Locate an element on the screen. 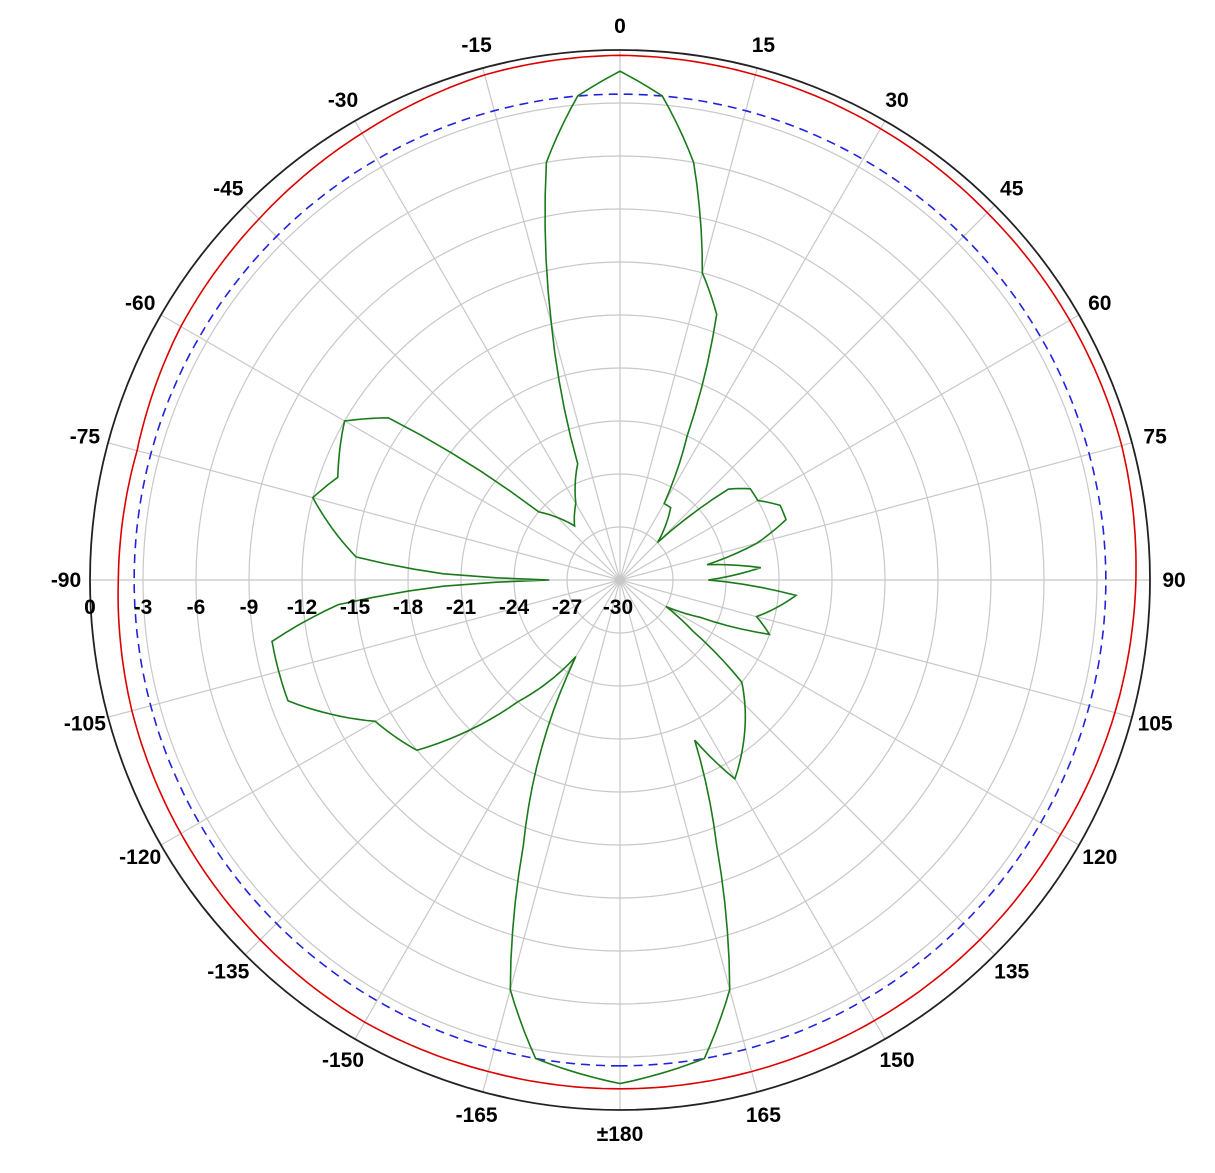 The image size is (1215, 1173). angle-tick-label: 0 is located at coordinates (620, 26).